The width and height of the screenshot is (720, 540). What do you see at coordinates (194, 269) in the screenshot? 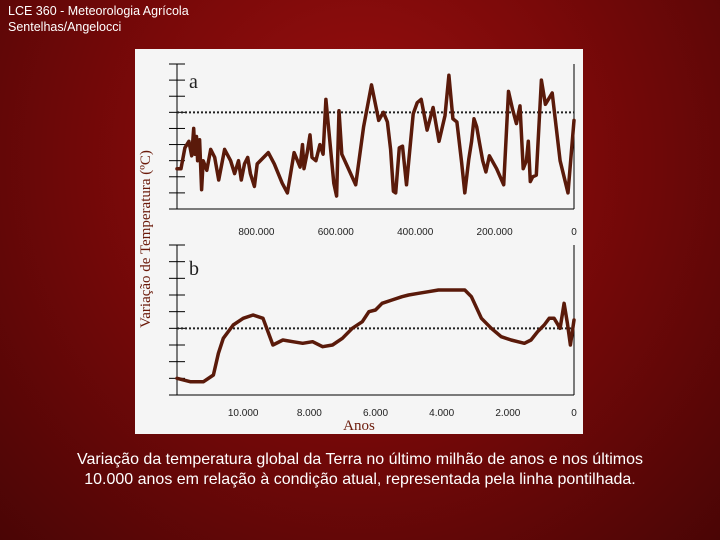
I see `panel-b-panel-label: b` at bounding box center [194, 269].